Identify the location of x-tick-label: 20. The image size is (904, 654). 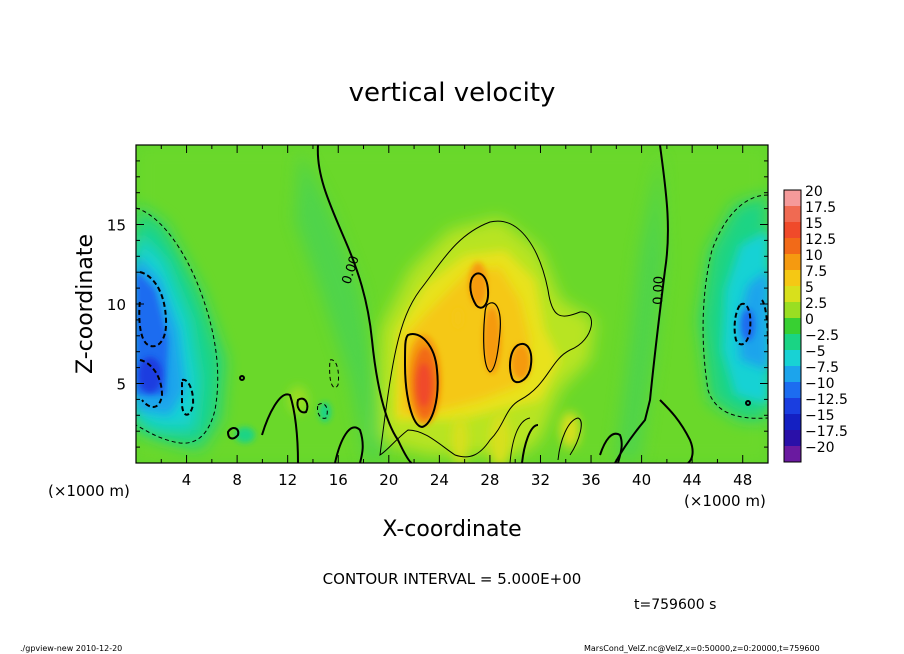
(388, 480).